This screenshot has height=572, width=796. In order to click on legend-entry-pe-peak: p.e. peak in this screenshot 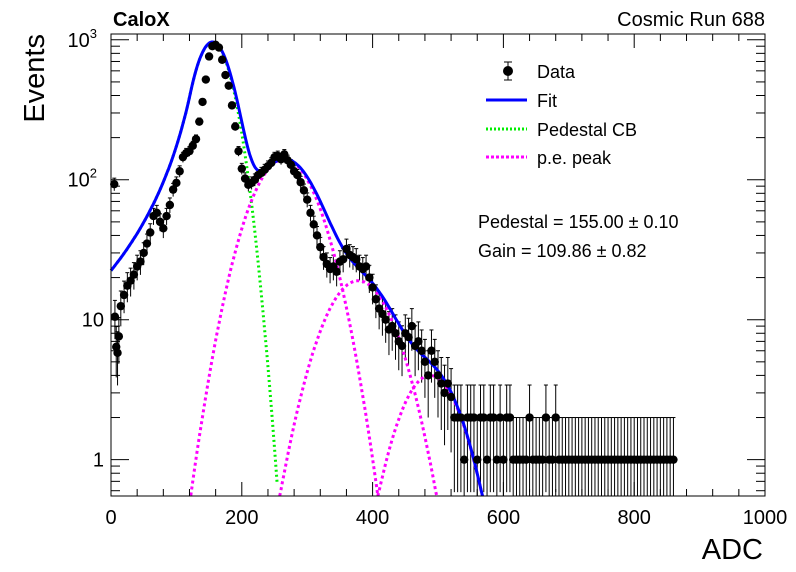, I will do `click(549, 158)`.